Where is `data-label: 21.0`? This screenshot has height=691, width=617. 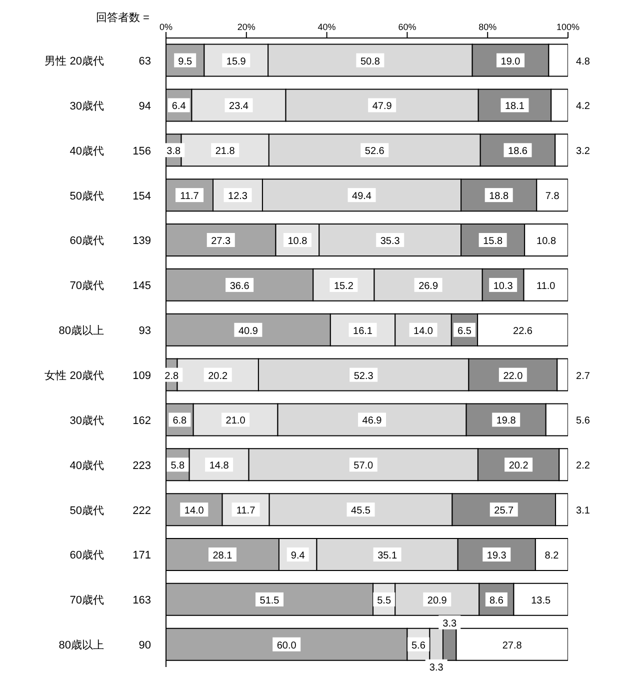
data-label: 21.0 is located at coordinates (236, 421).